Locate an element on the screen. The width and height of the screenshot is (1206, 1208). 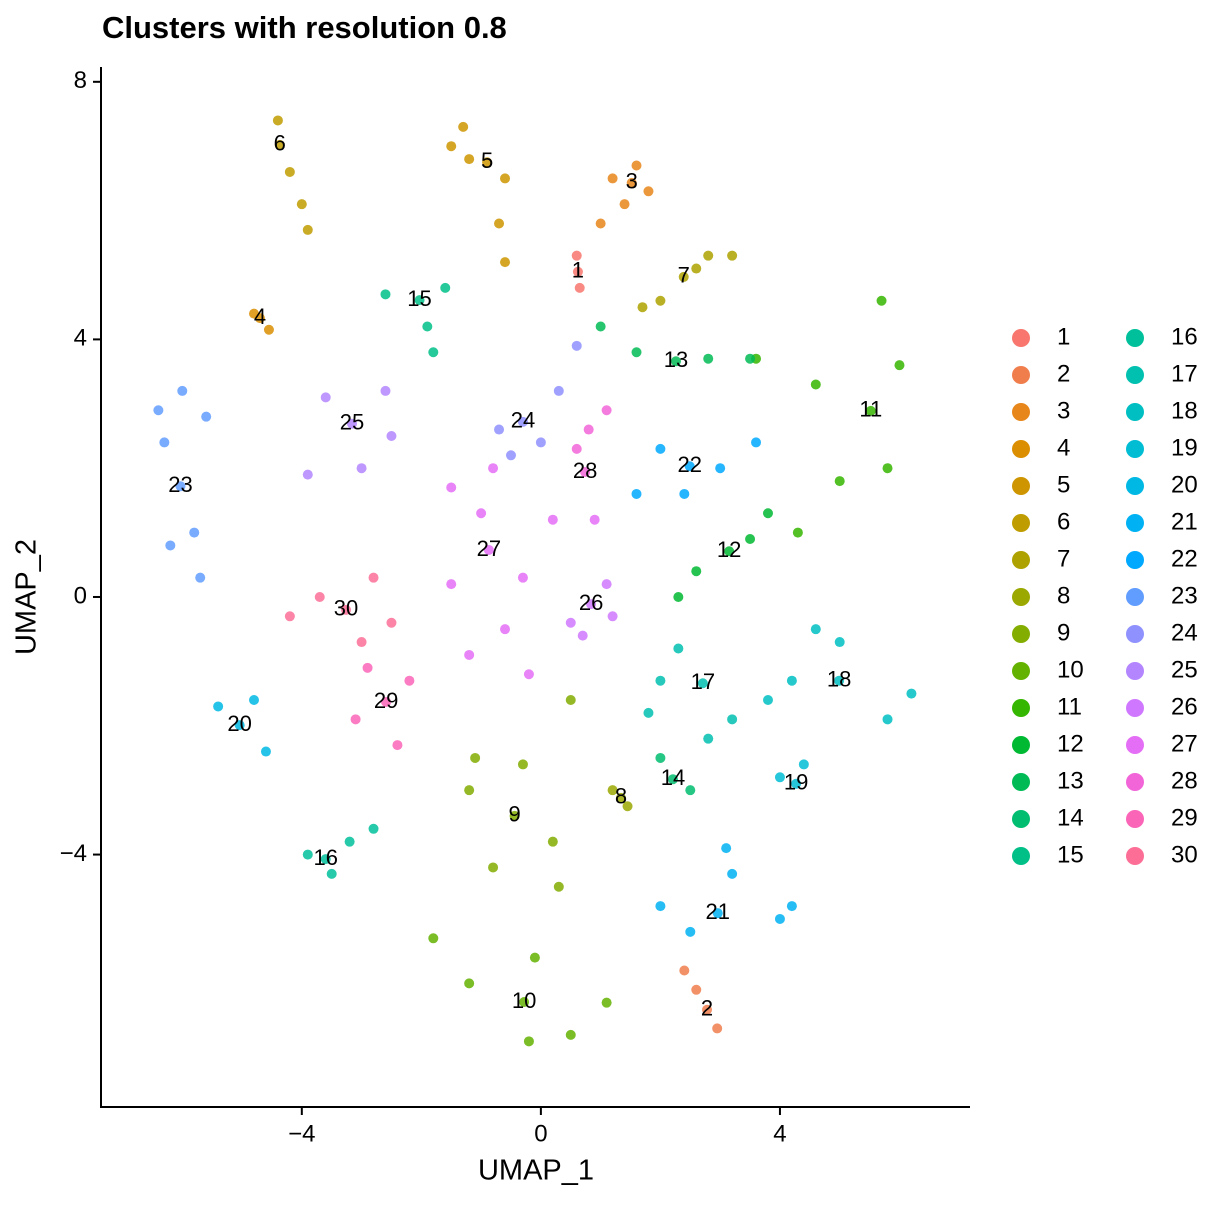
legend-label: 18 is located at coordinates (1184, 410).